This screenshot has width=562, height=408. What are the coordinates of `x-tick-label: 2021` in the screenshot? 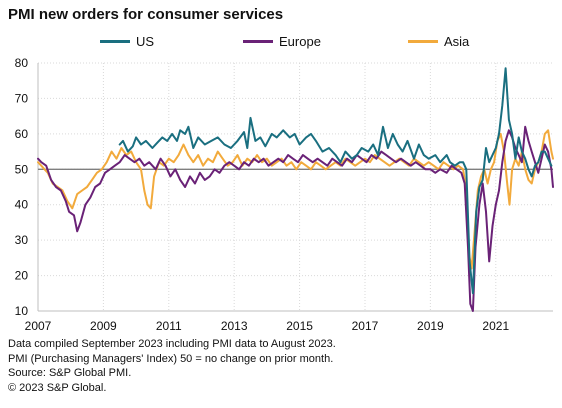 It's located at (495, 326).